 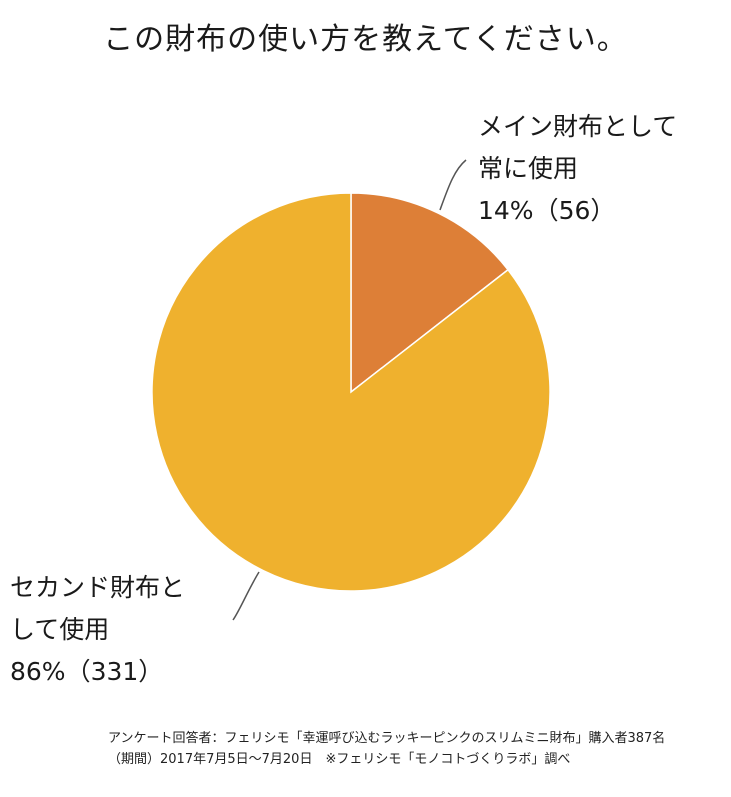 I want to click on slice-label-main: メイン財布として 常に使用 14%（56）, so click(x=577, y=169).